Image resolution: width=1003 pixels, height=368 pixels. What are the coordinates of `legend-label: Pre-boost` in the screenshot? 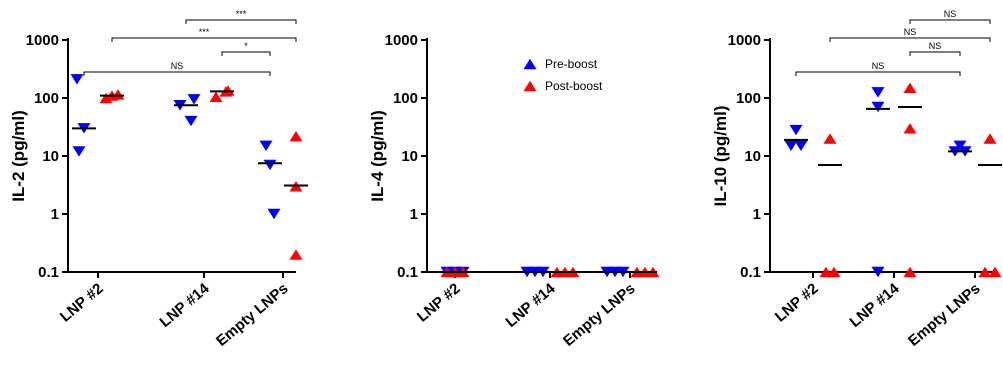 It's located at (571, 64).